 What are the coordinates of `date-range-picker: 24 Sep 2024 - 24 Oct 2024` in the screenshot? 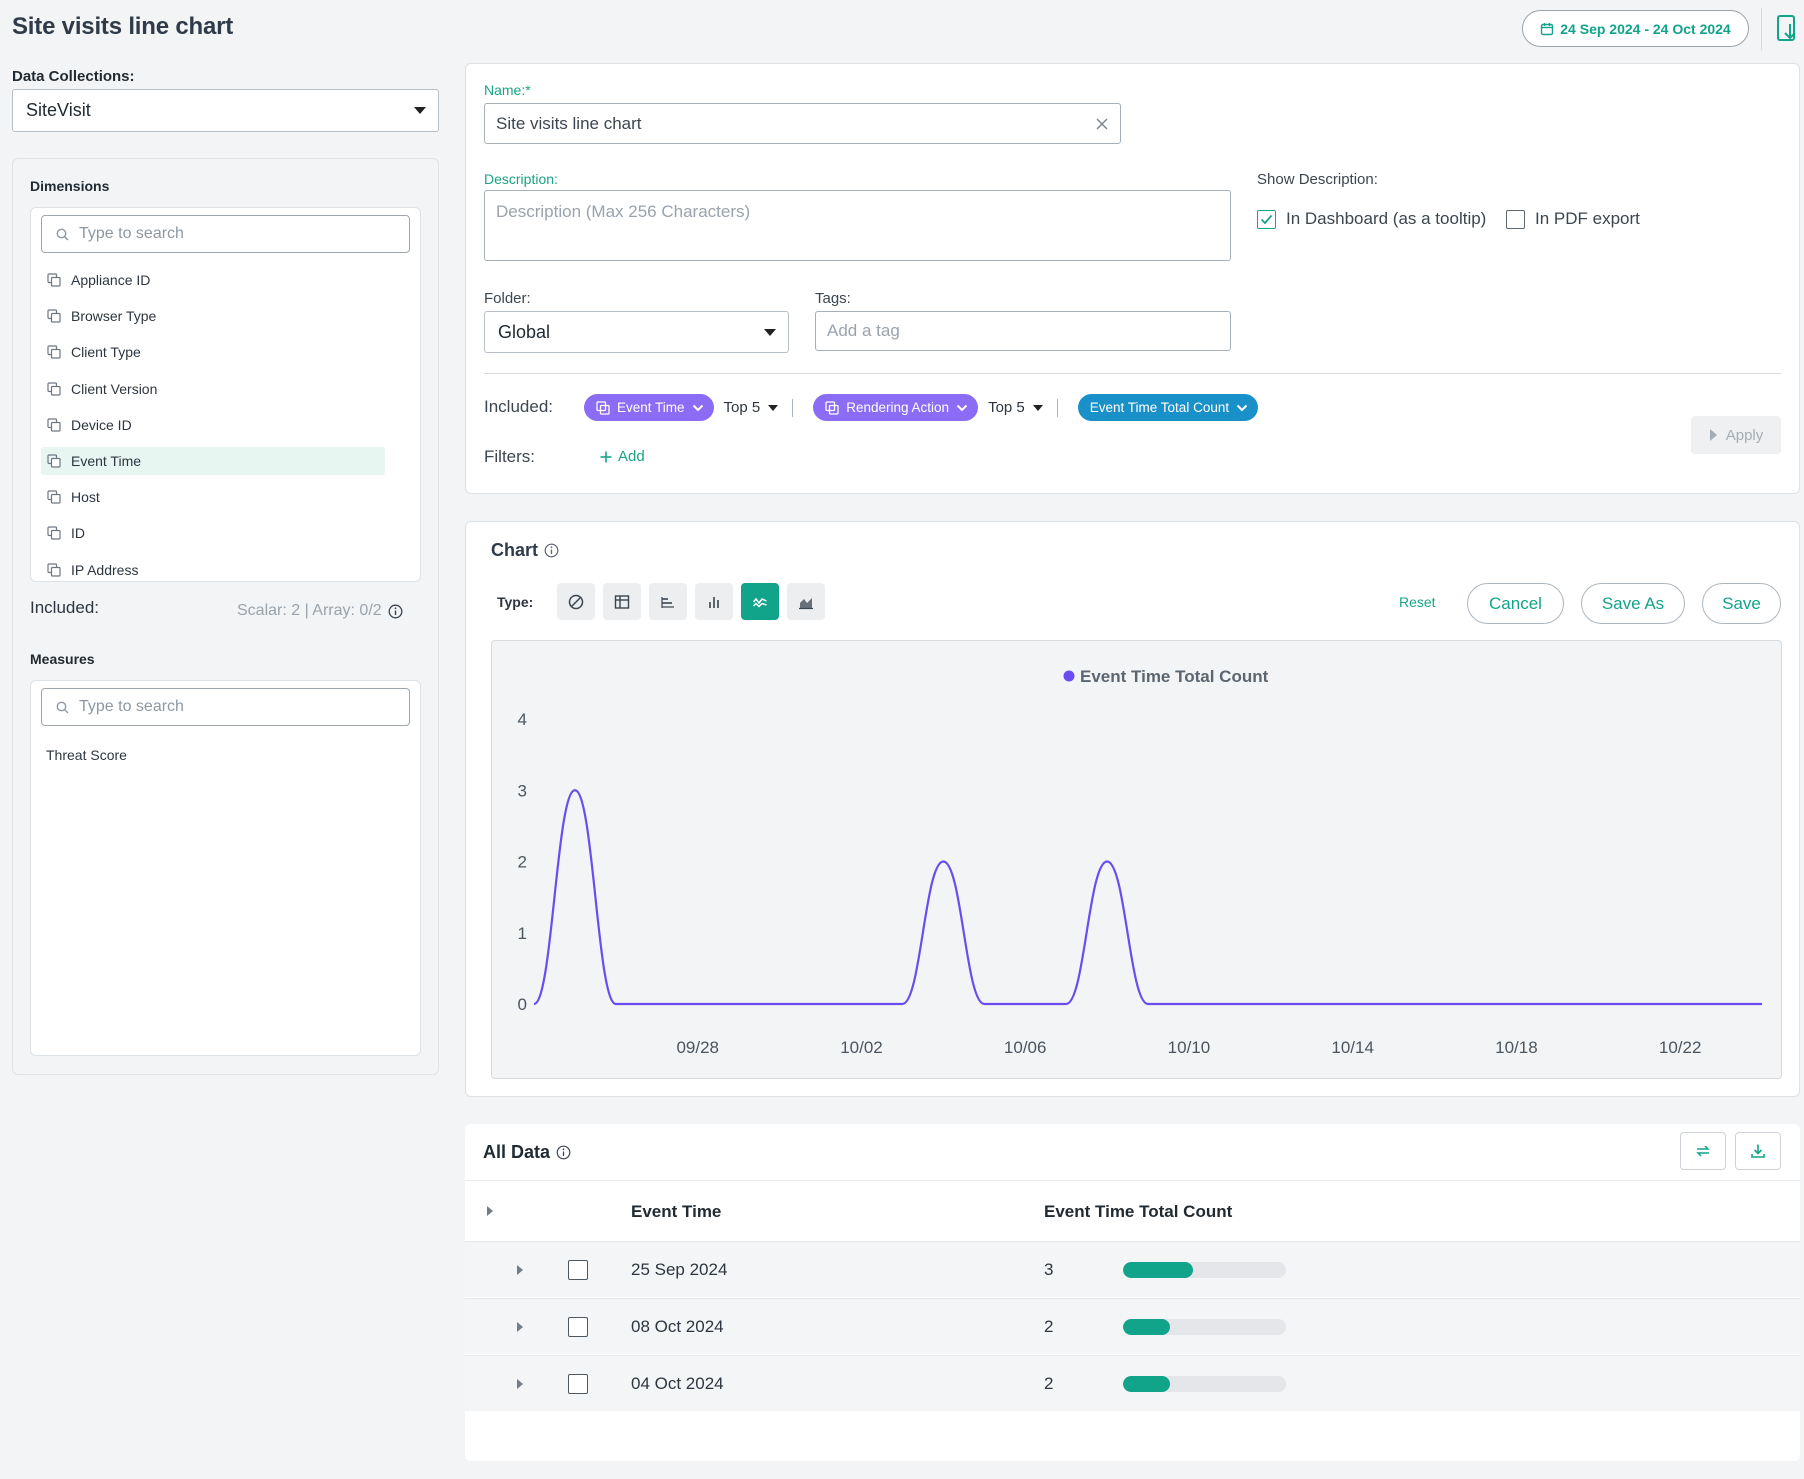 It's located at (1635, 28).